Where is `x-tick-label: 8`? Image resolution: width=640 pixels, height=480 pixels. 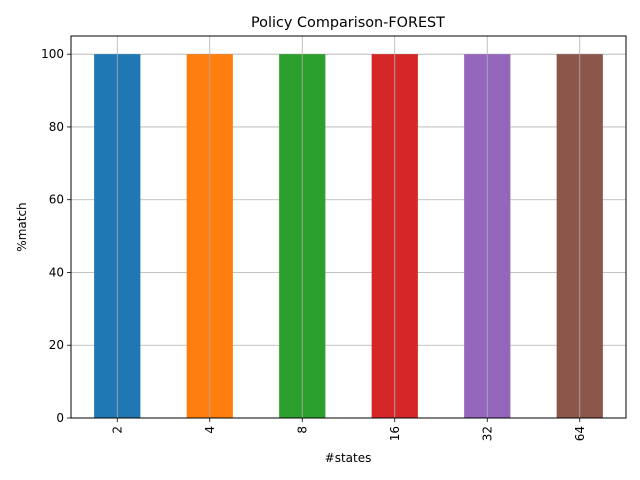
x-tick-label: 8 is located at coordinates (302, 430).